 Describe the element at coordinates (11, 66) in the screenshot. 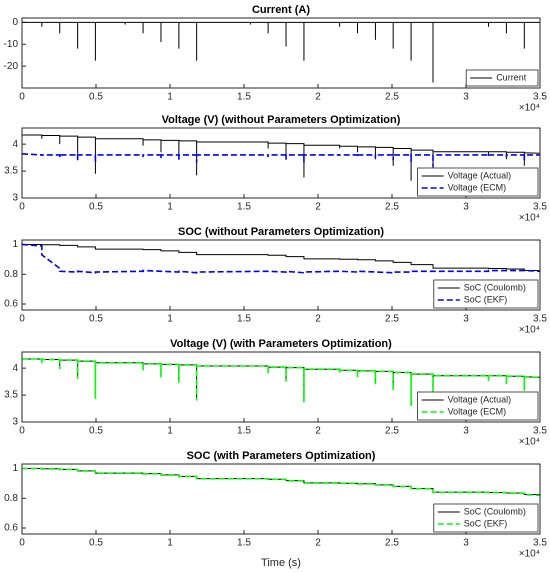

I see `y-tick-label: -20` at that location.